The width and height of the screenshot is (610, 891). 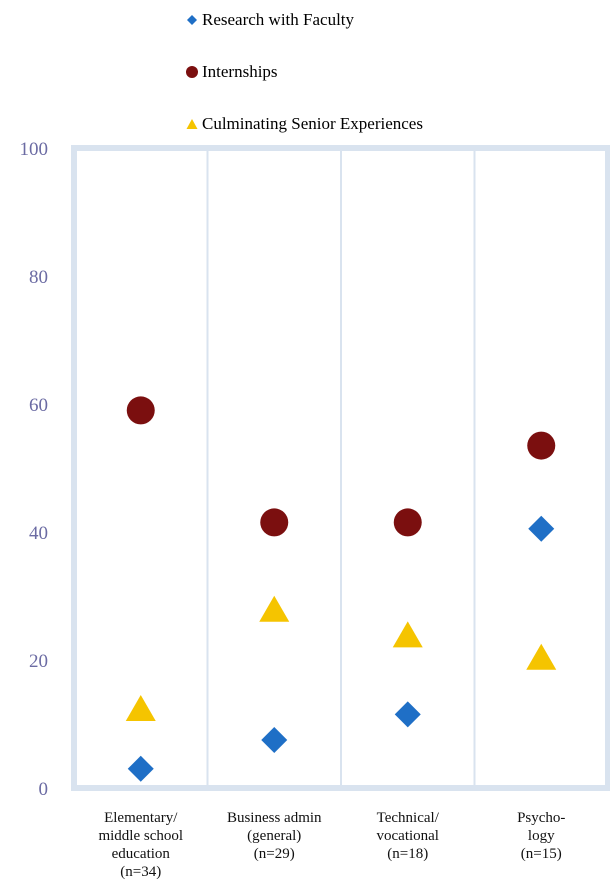 What do you see at coordinates (192, 124) in the screenshot?
I see `triangle-marker-icon` at bounding box center [192, 124].